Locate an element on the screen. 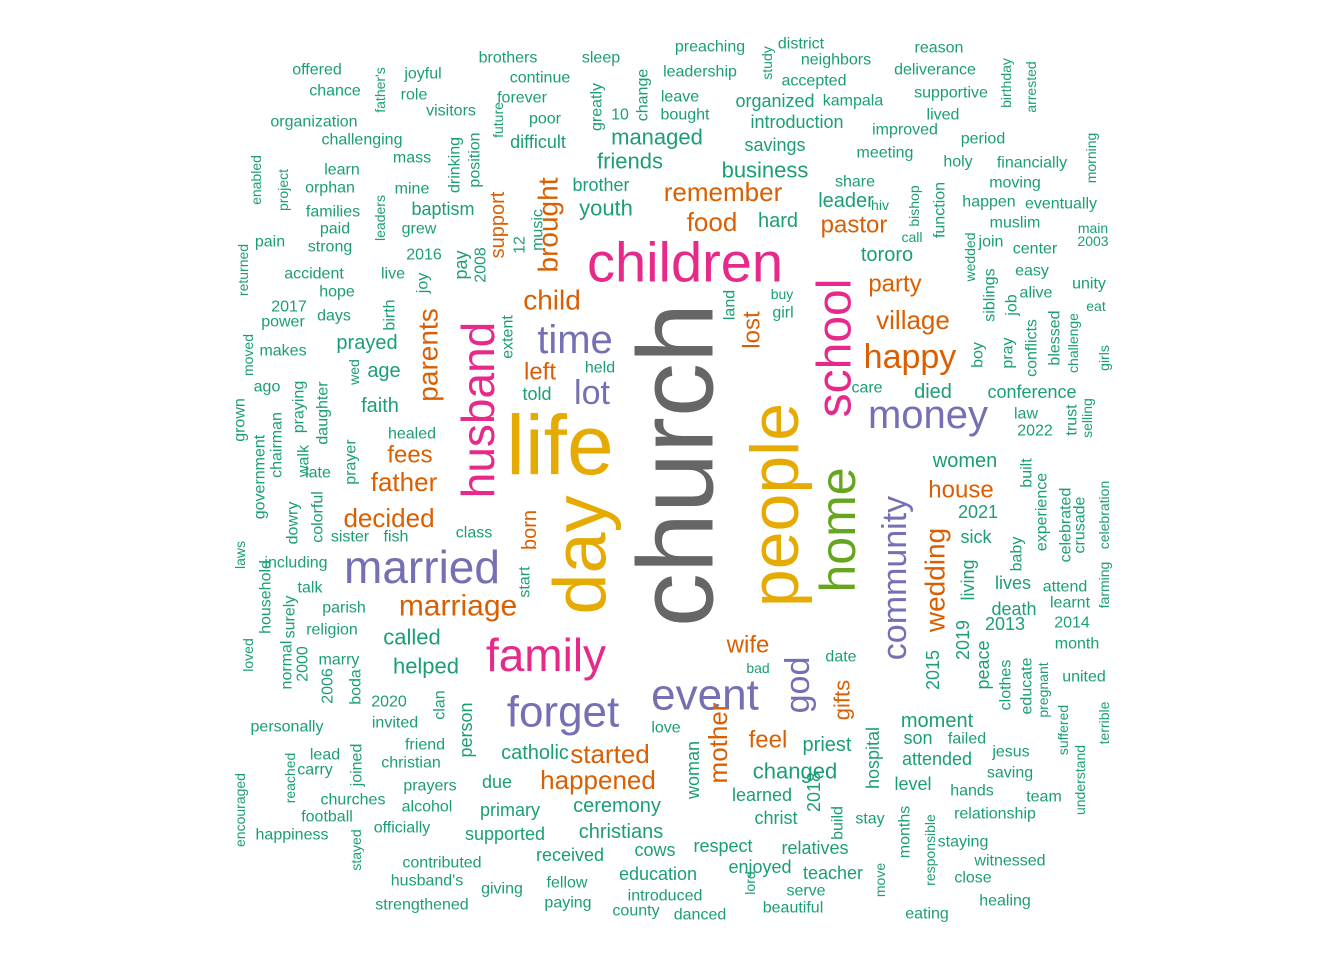 Image resolution: width=1344 pixels, height=960 pixels. word: 2006 is located at coordinates (328, 686).